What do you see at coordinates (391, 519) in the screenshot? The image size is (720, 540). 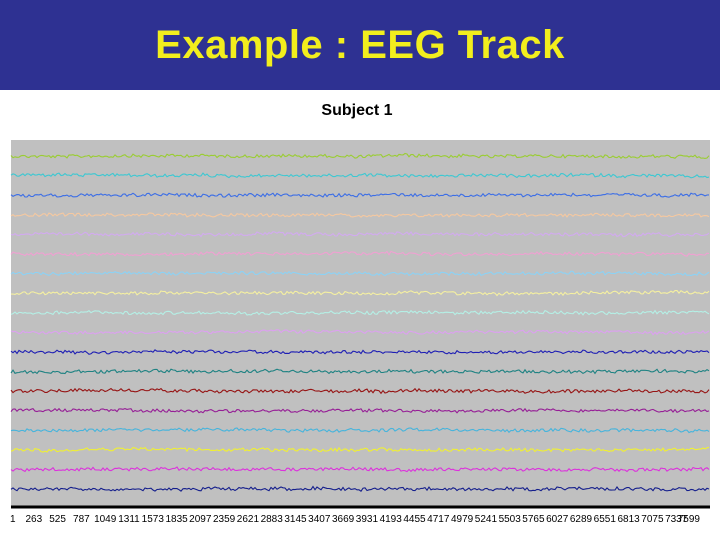 I see `x-tick-label: 4193` at bounding box center [391, 519].